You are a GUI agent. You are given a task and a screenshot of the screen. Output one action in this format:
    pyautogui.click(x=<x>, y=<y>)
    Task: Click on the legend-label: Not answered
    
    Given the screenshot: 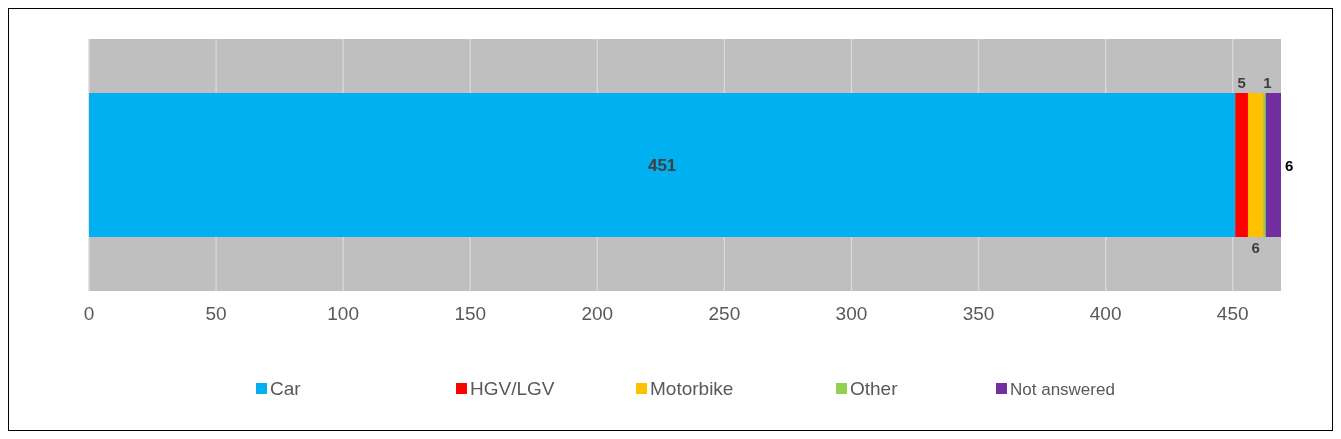 What is the action you would take?
    pyautogui.click(x=1062, y=389)
    